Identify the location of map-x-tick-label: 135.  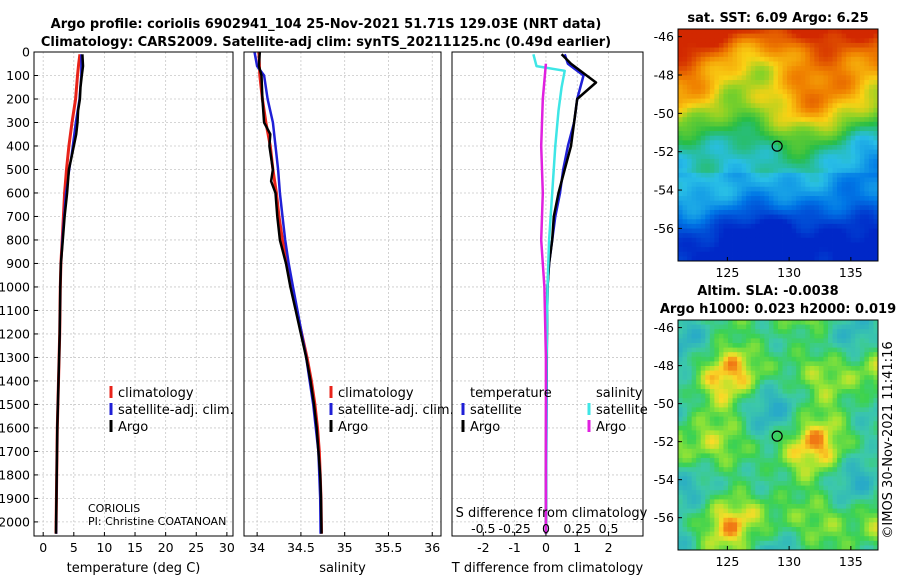
(851, 272).